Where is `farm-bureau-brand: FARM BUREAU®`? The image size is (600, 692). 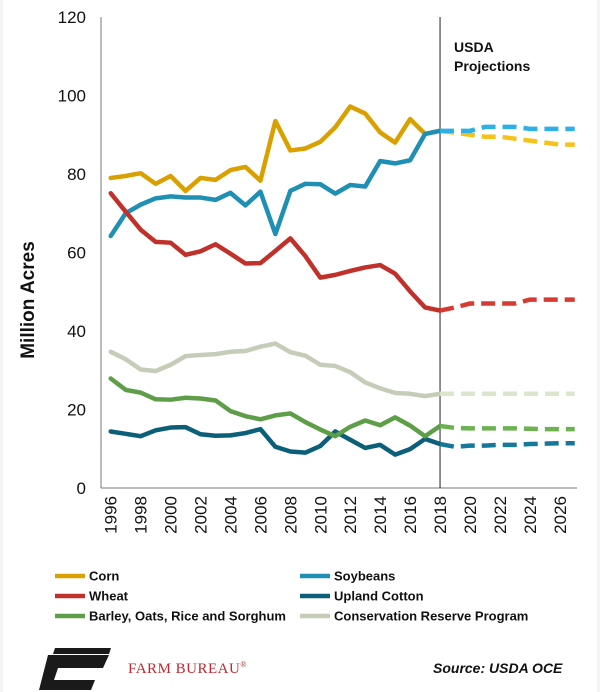
farm-bureau-brand: FARM BUREAU® is located at coordinates (187, 668).